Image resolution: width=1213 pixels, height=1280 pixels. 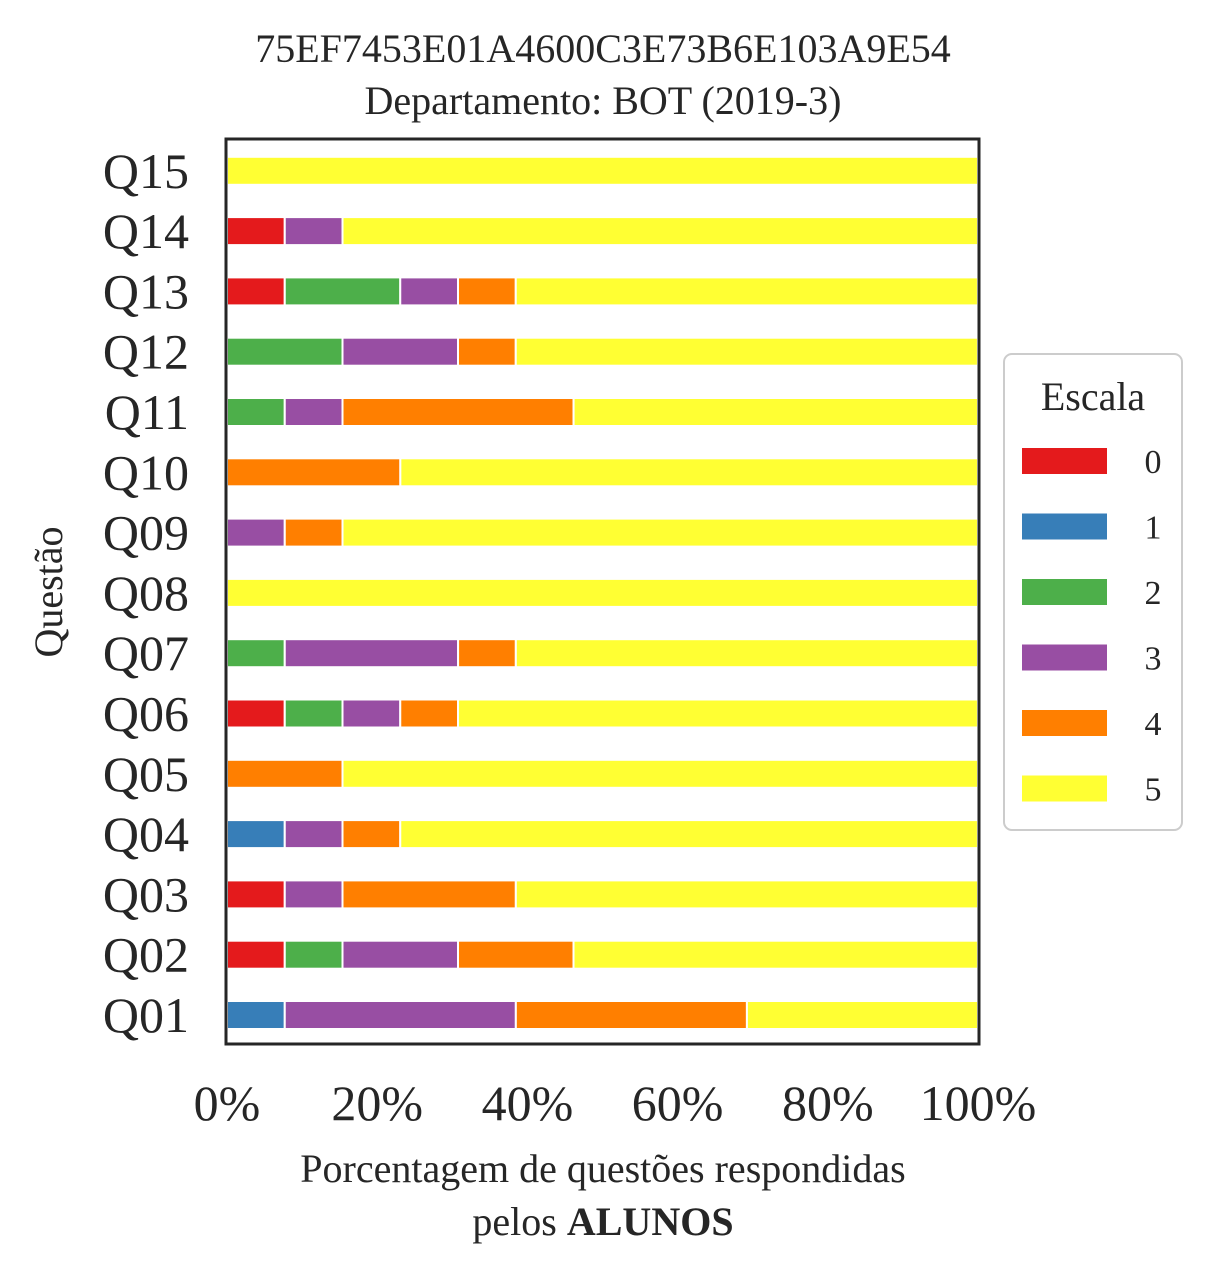 I want to click on x-tick-100: 100%, so click(x=978, y=1103).